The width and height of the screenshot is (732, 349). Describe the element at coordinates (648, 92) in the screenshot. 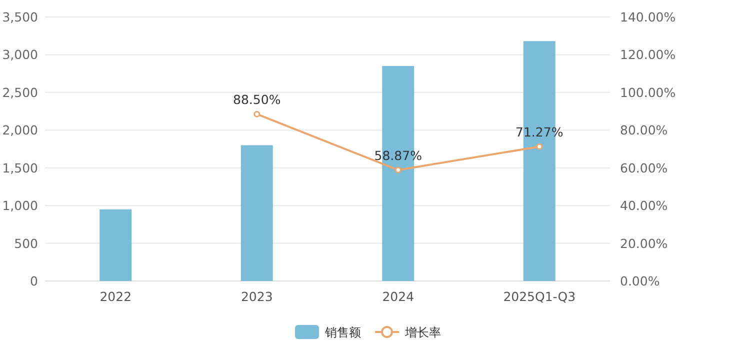

I see `y2-tick-label: 100.00%` at that location.